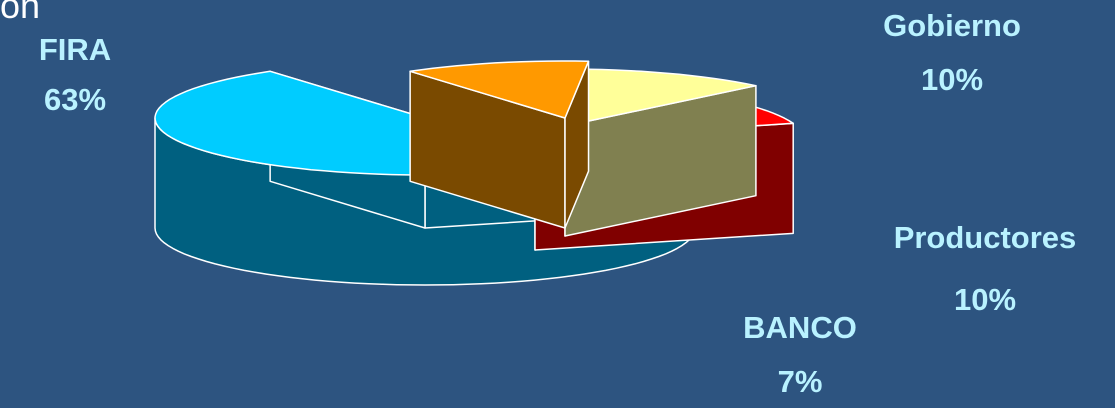 This screenshot has width=1115, height=408. Describe the element at coordinates (800, 355) in the screenshot. I see `label-banco: BANCO 7%` at that location.